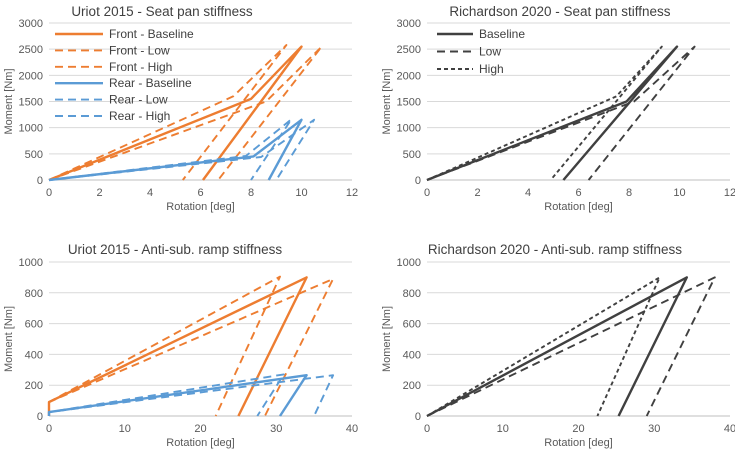 The image size is (735, 455). I want to click on legend-label: Baseline, so click(502, 34).